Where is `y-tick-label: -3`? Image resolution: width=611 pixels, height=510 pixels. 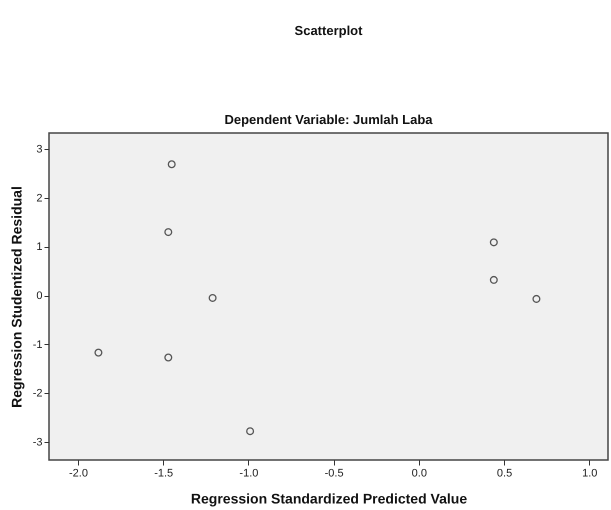
y-tick-label: -3 is located at coordinates (37, 442).